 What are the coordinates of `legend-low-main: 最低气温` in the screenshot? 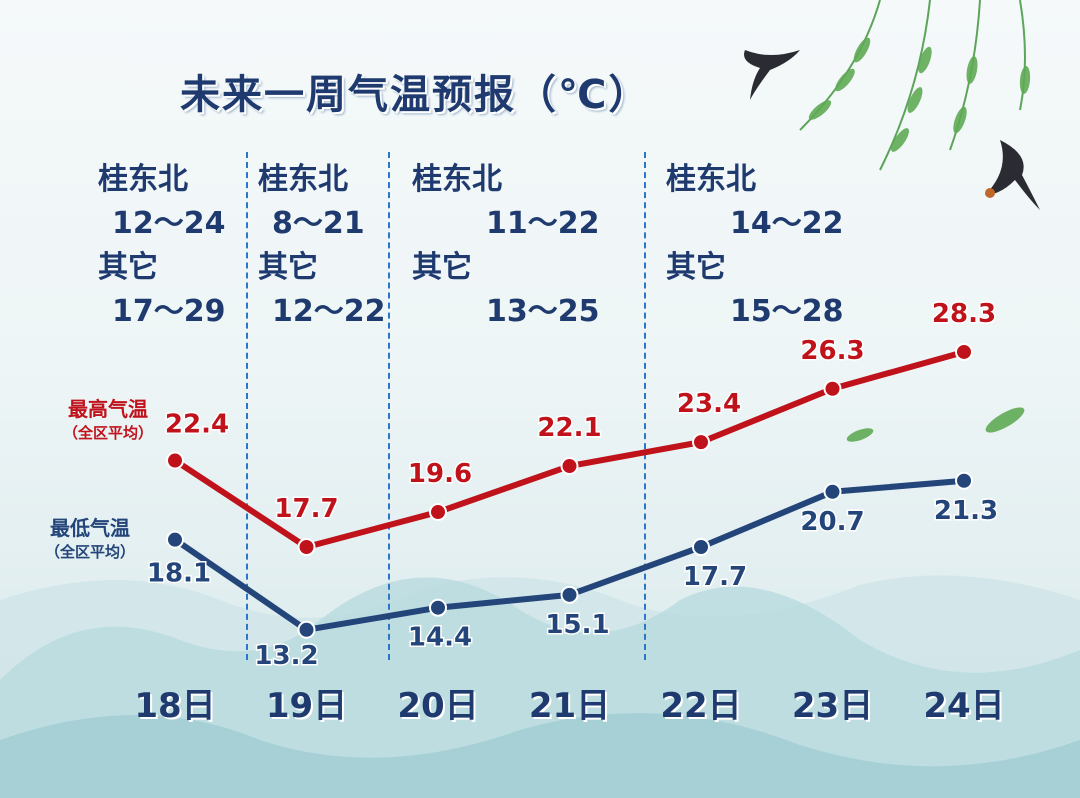 It's located at (90, 528).